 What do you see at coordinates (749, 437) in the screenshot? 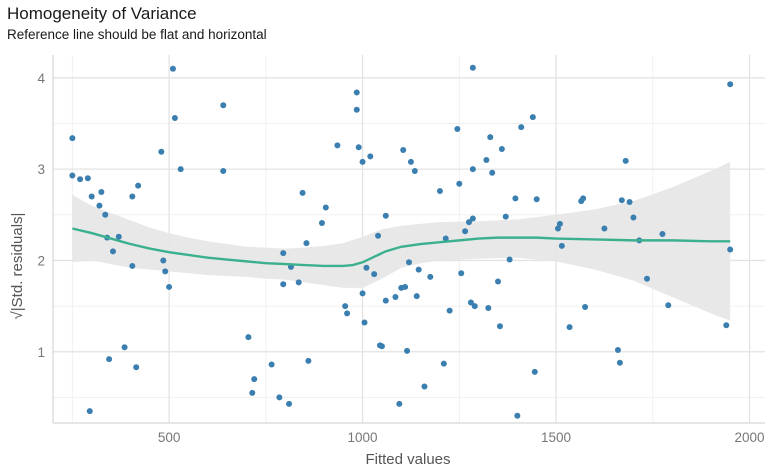
I see `x-tick-label: 2000` at bounding box center [749, 437].